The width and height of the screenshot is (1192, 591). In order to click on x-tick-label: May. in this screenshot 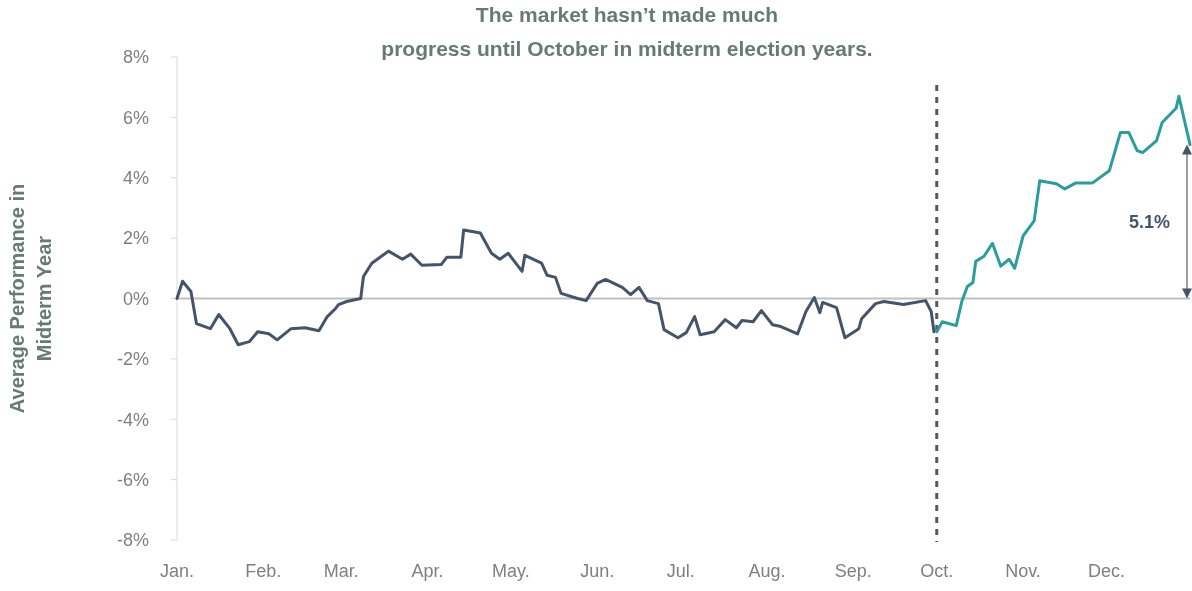, I will do `click(511, 571)`.